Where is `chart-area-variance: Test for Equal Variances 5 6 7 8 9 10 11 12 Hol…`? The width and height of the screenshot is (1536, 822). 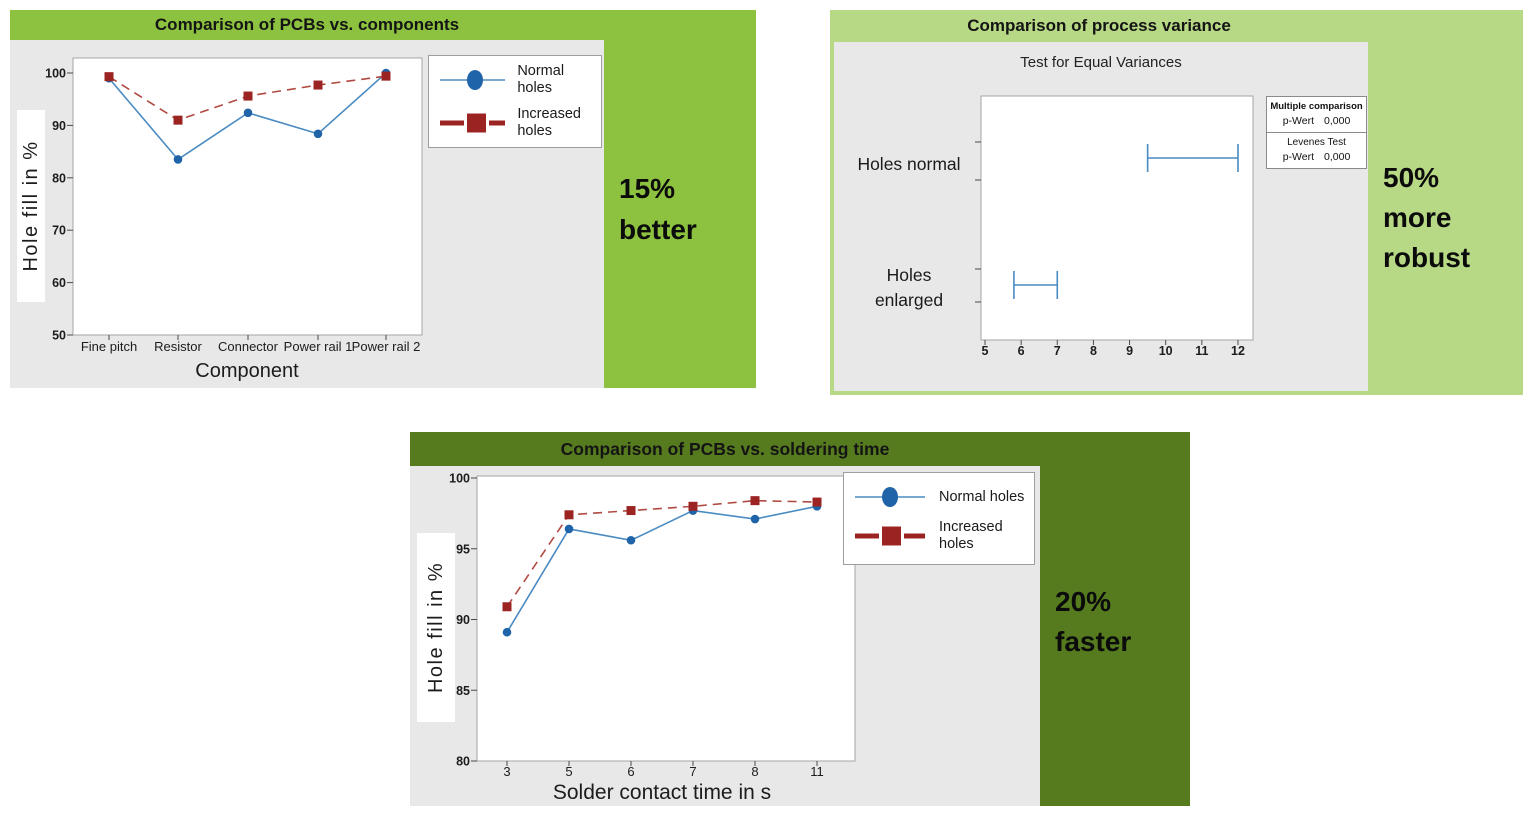
chart-area-variance: Test for Equal Variances 5 6 7 8 9 10 11 12 Hol… is located at coordinates (1101, 216).